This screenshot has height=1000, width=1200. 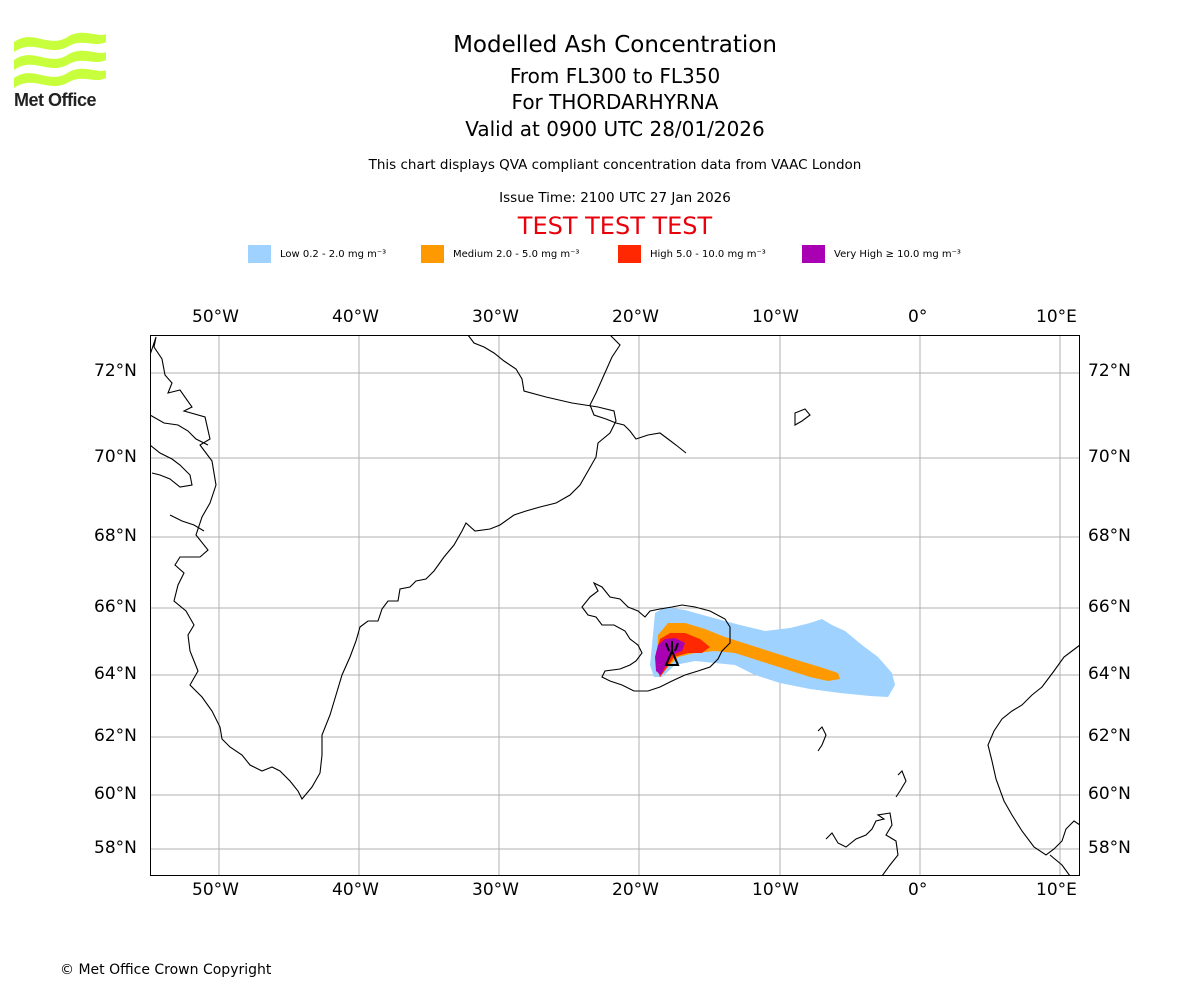 I want to click on lat-label-left: 72°N, so click(x=115, y=371).